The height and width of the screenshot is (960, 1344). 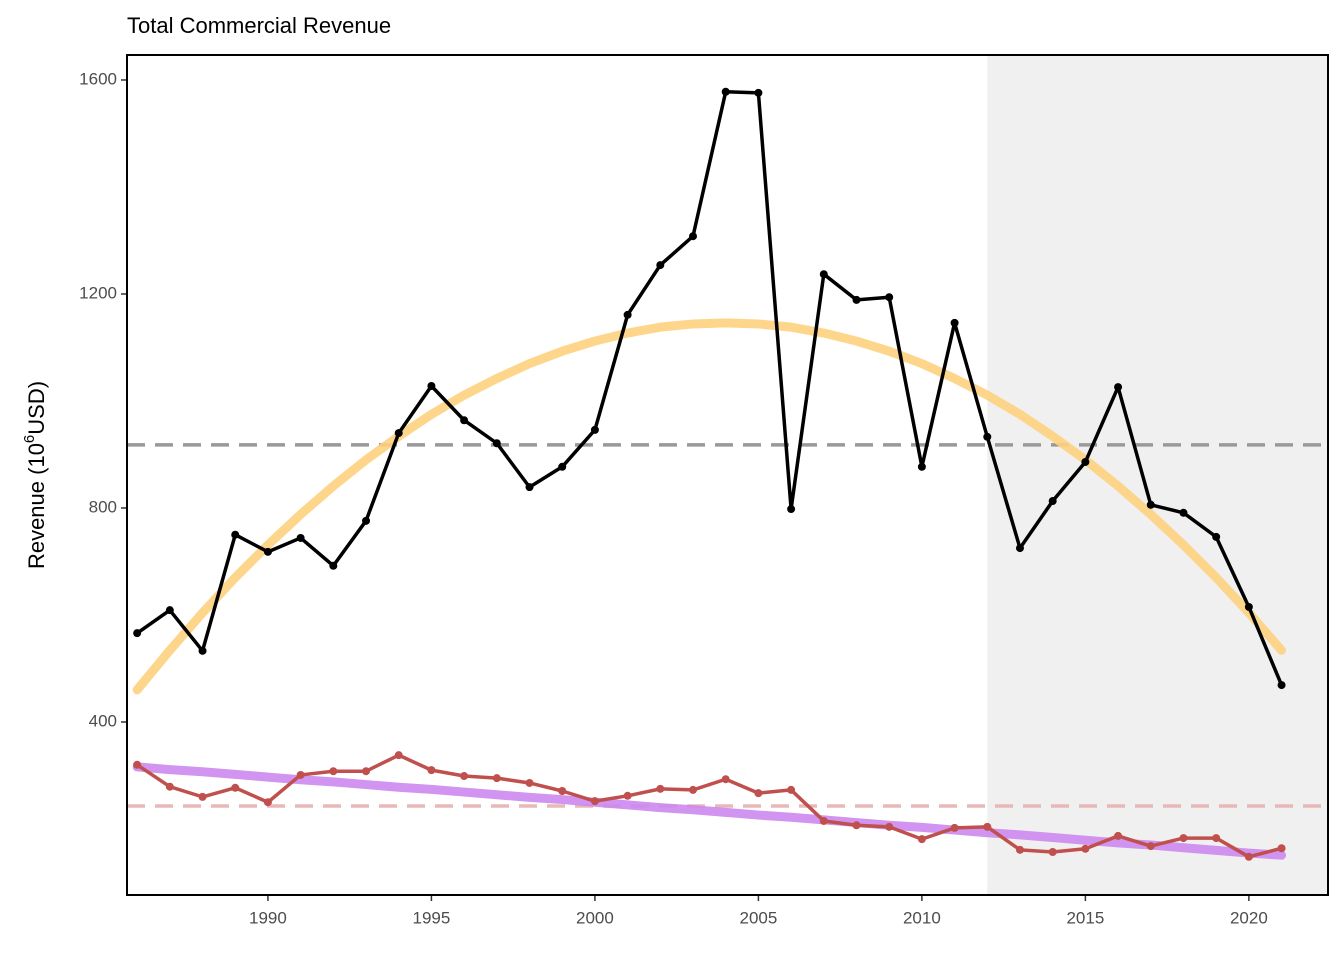 I want to click on y-axis-label: Revenue (106USD), so click(x=35, y=475).